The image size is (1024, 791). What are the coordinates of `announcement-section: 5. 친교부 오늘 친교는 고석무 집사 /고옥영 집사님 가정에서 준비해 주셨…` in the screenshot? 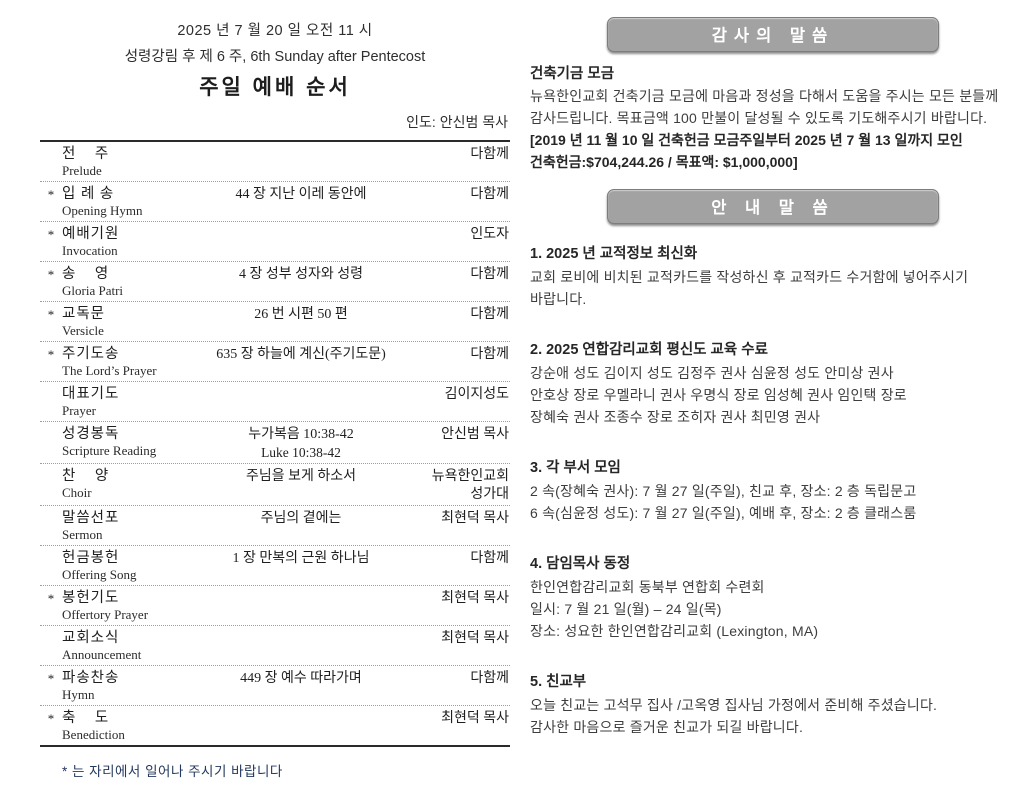 It's located at (773, 704).